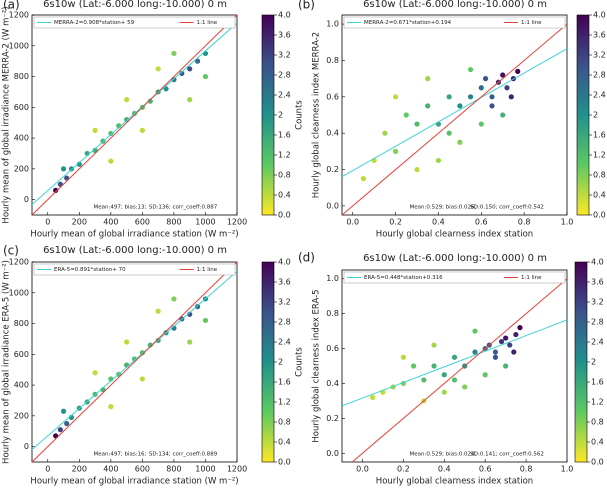  What do you see at coordinates (306, 6) in the screenshot?
I see `panel-label: (b)` at bounding box center [306, 6].